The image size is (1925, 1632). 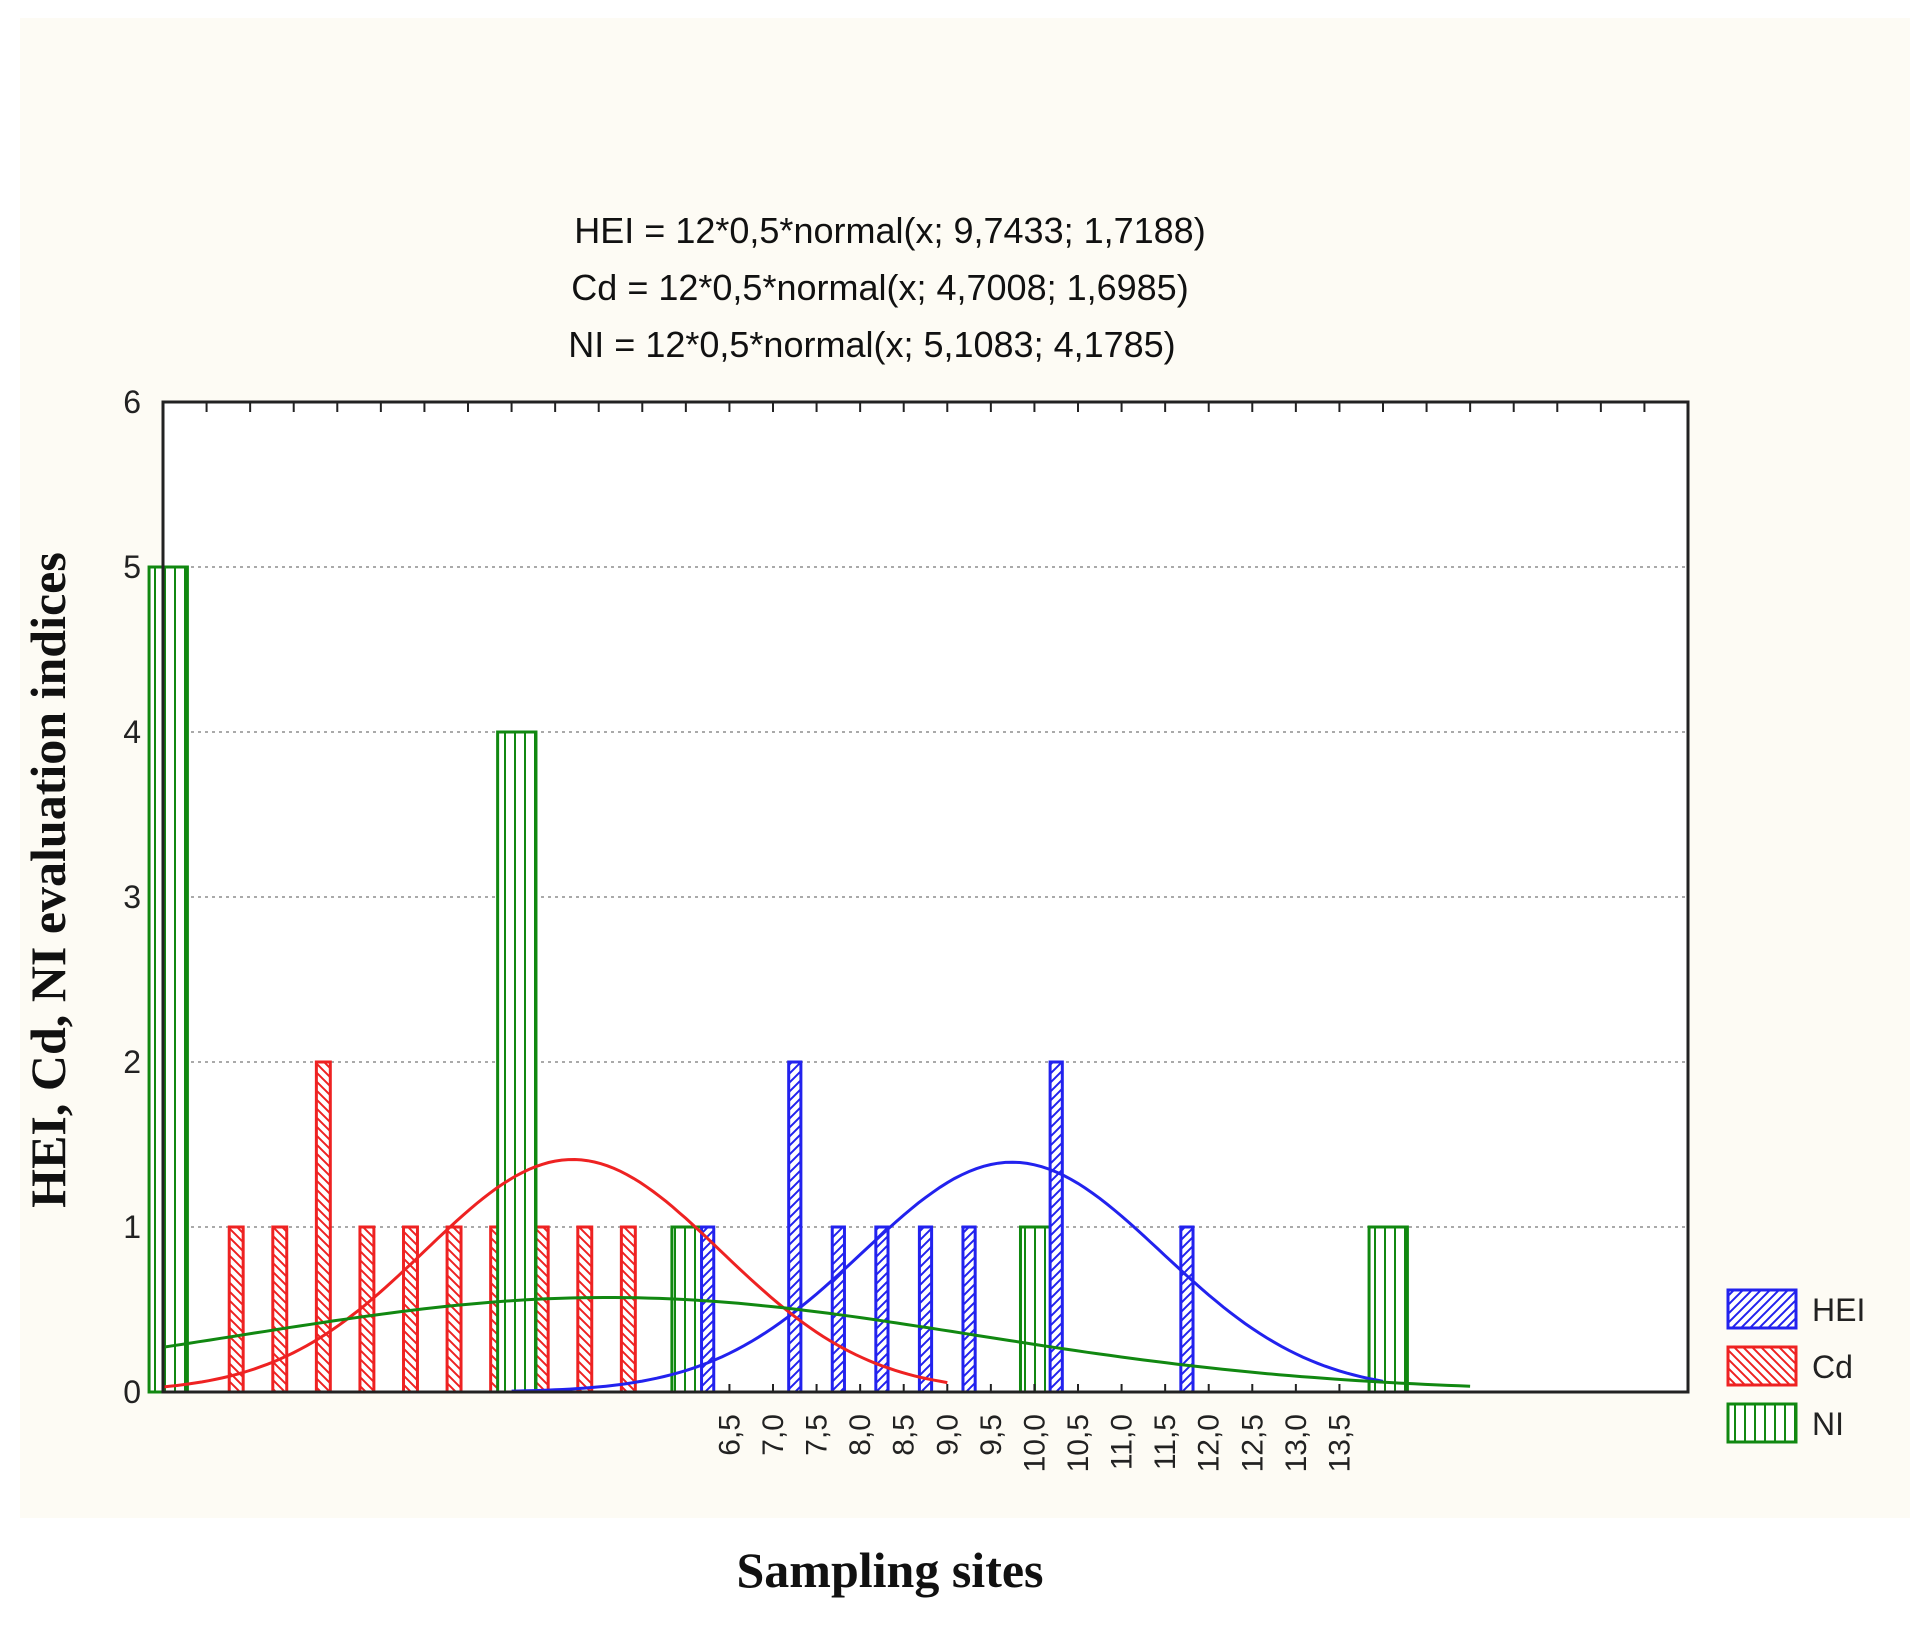 What do you see at coordinates (1828, 1424) in the screenshot?
I see `legend-label-ni: NI` at bounding box center [1828, 1424].